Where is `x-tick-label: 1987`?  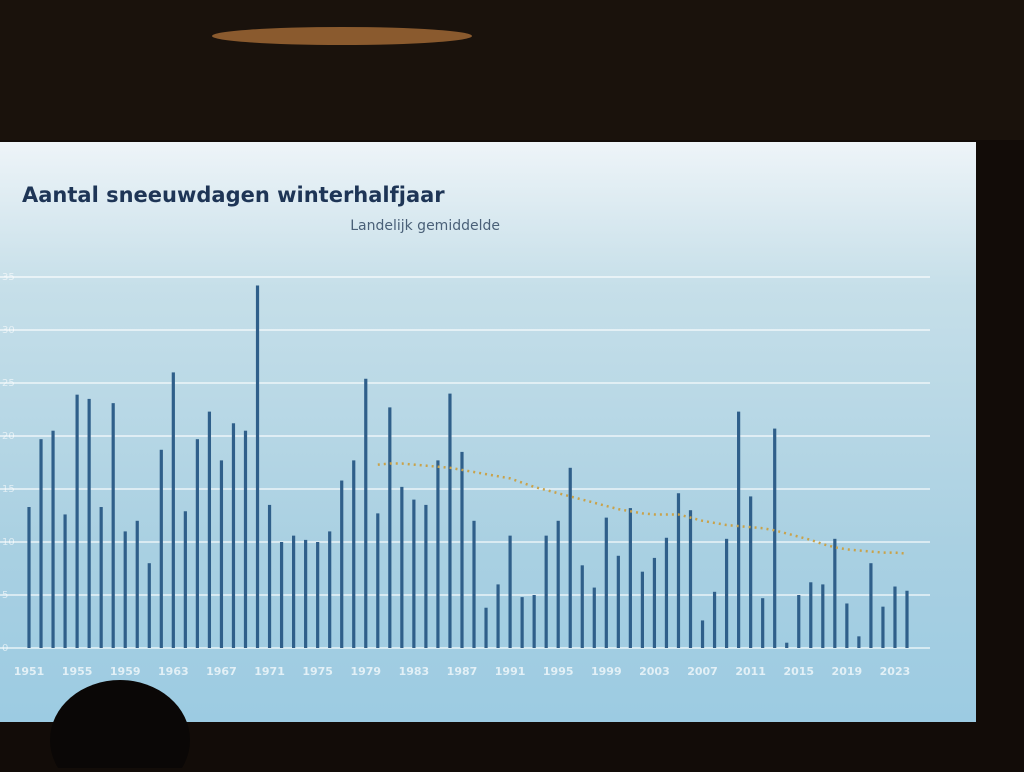
x-tick-label: 1987 is located at coordinates (462, 671).